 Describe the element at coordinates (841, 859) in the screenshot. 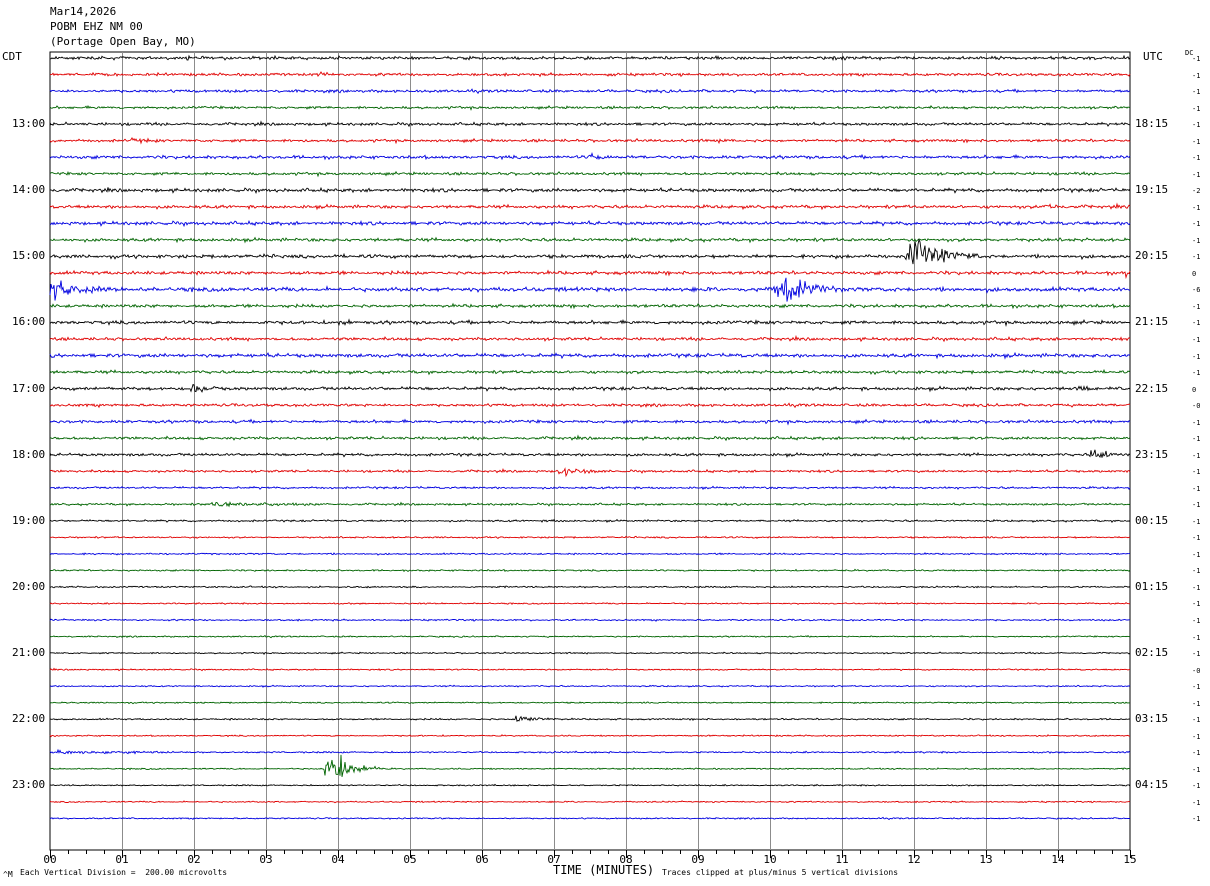

I see `x-tick-label: 11` at that location.